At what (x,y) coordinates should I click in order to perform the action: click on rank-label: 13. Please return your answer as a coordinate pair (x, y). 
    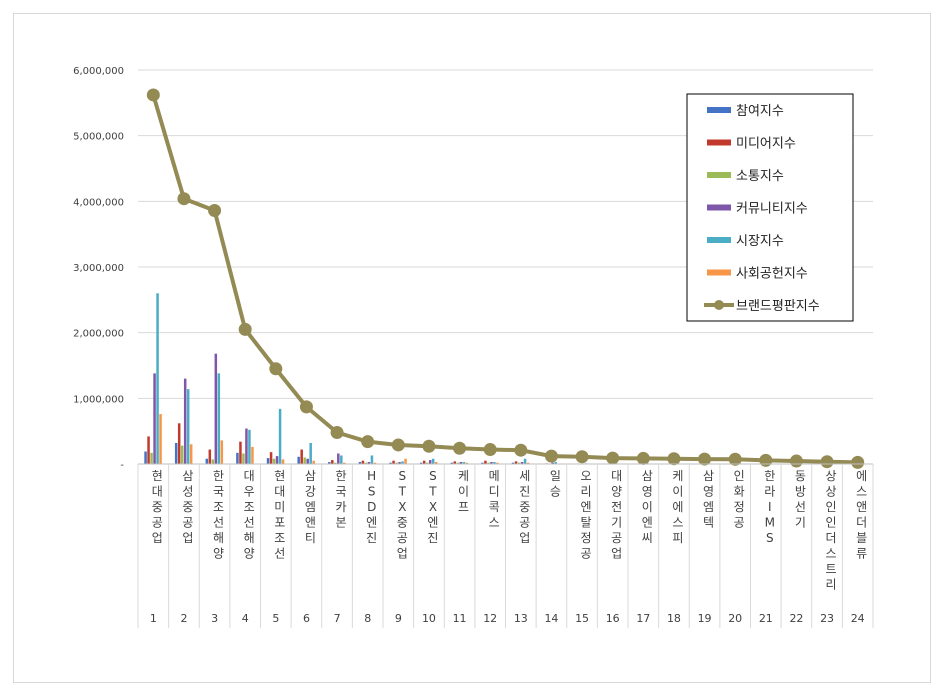
    Looking at the image, I should click on (521, 618).